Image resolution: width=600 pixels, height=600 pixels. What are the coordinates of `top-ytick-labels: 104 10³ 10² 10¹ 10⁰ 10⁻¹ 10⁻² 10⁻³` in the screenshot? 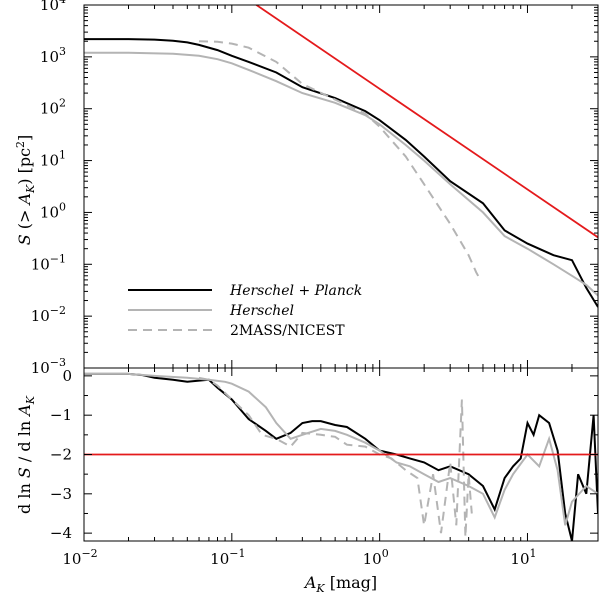 It's located at (48, 188).